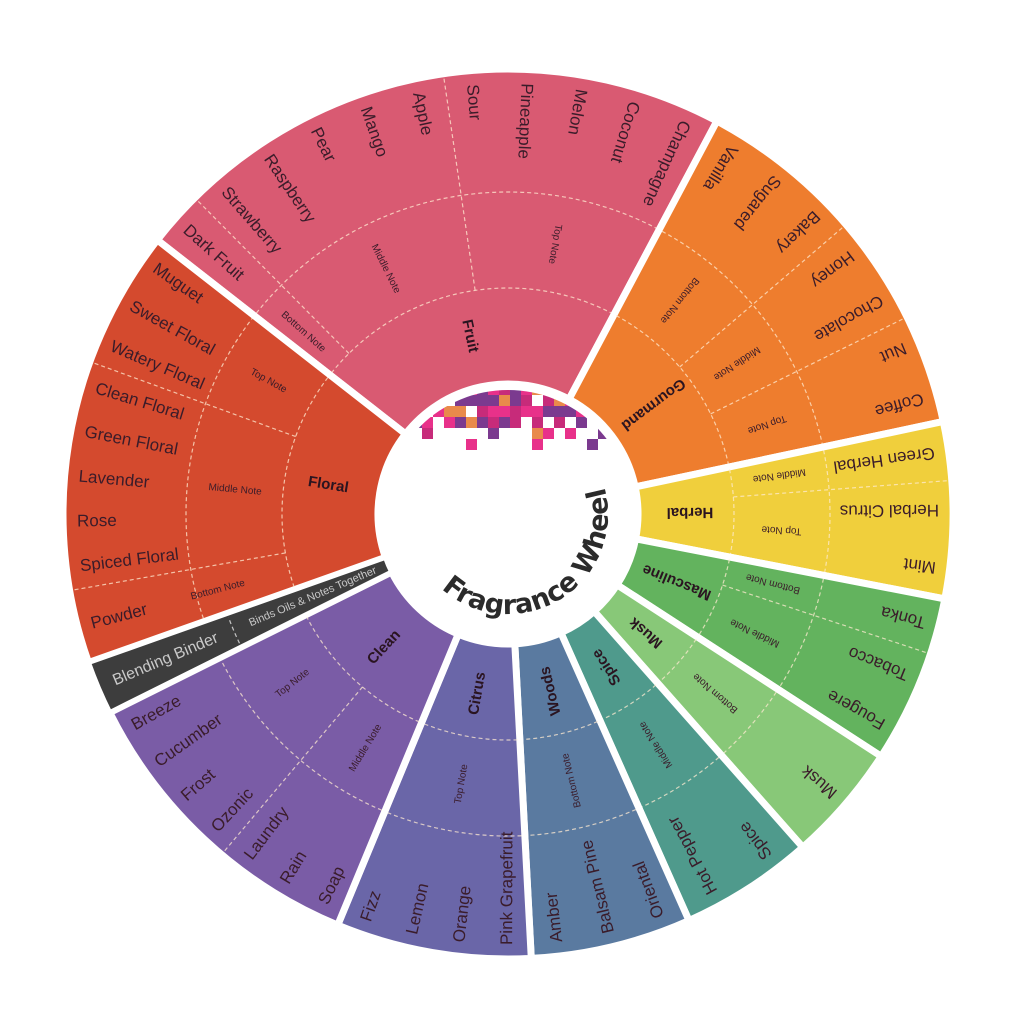  What do you see at coordinates (525, 121) in the screenshot?
I see `note-item: Pineapple` at bounding box center [525, 121].